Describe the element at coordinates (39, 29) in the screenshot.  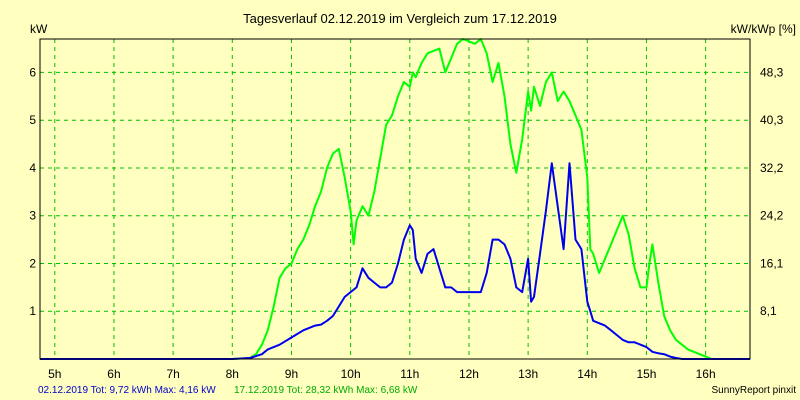
I see `y-axis-label-left: kW` at that location.